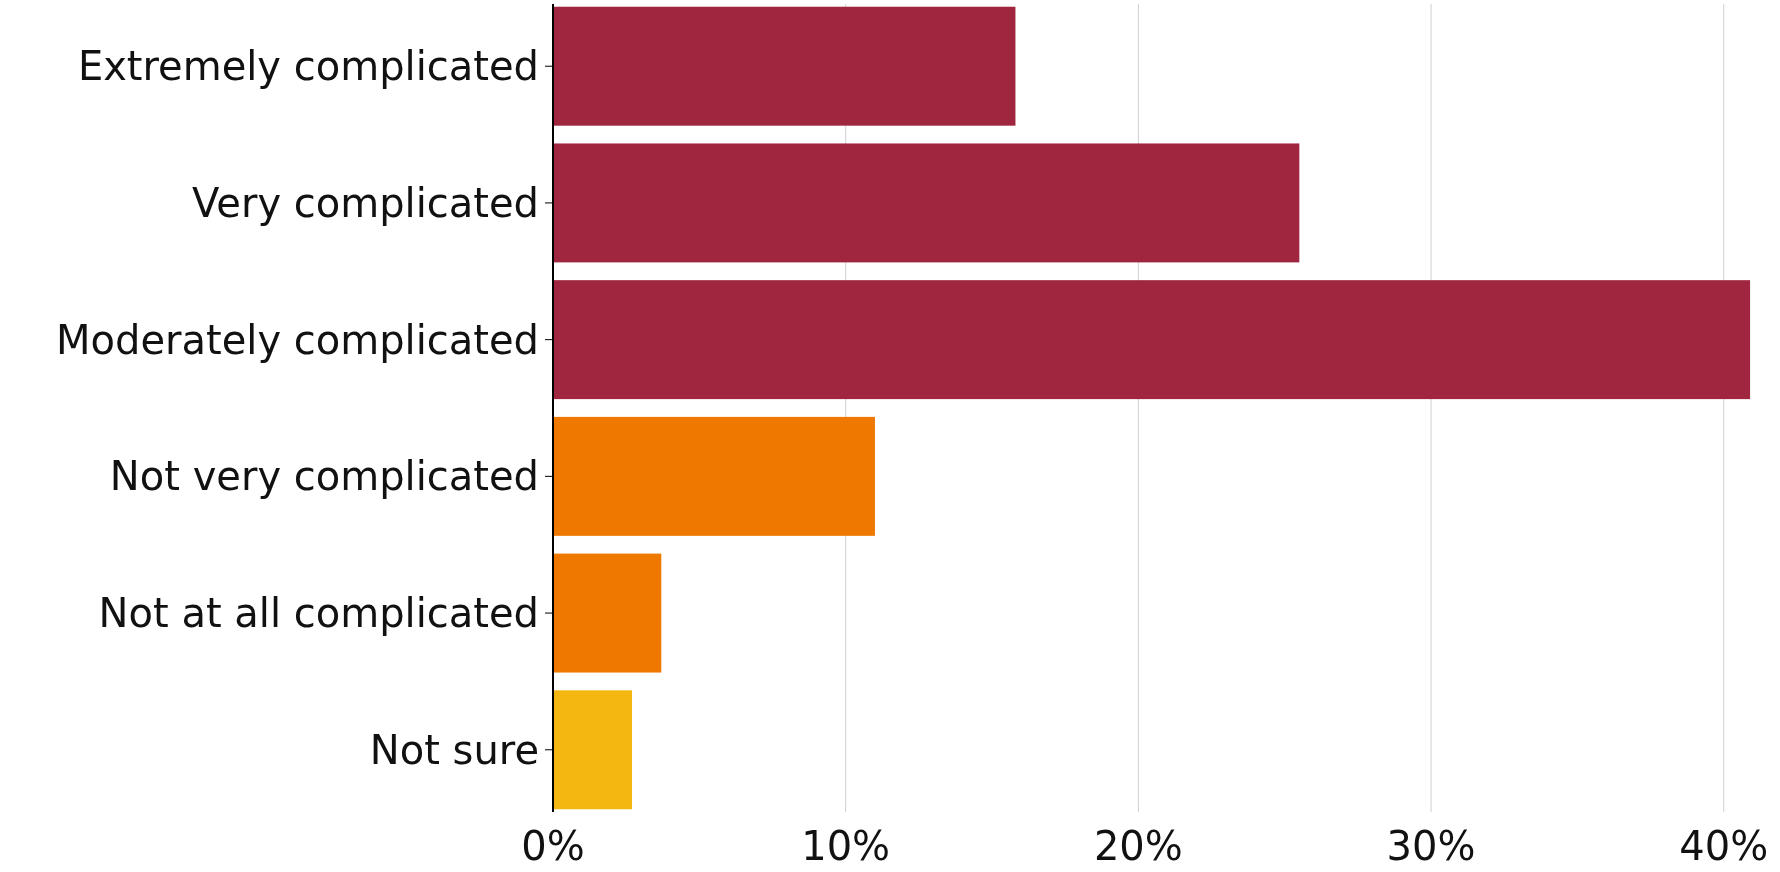  What do you see at coordinates (846, 846) in the screenshot?
I see `x-tick-label: 10%` at bounding box center [846, 846].